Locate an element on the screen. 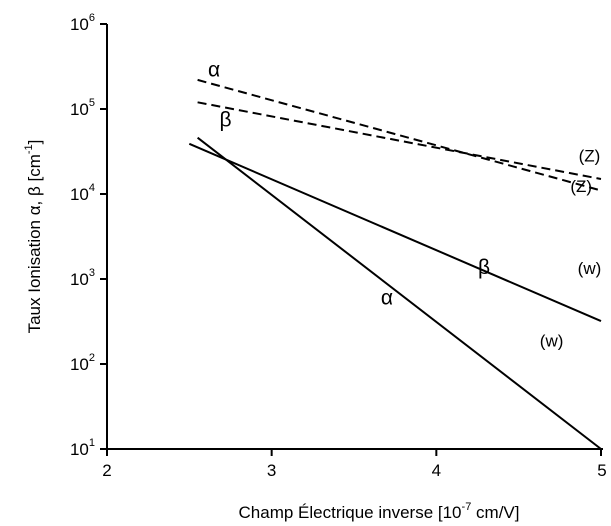 Image resolution: width=611 pixels, height=526 pixels. y-axis-label: Taux Ionisation α, β [cm-1] is located at coordinates (33, 237).